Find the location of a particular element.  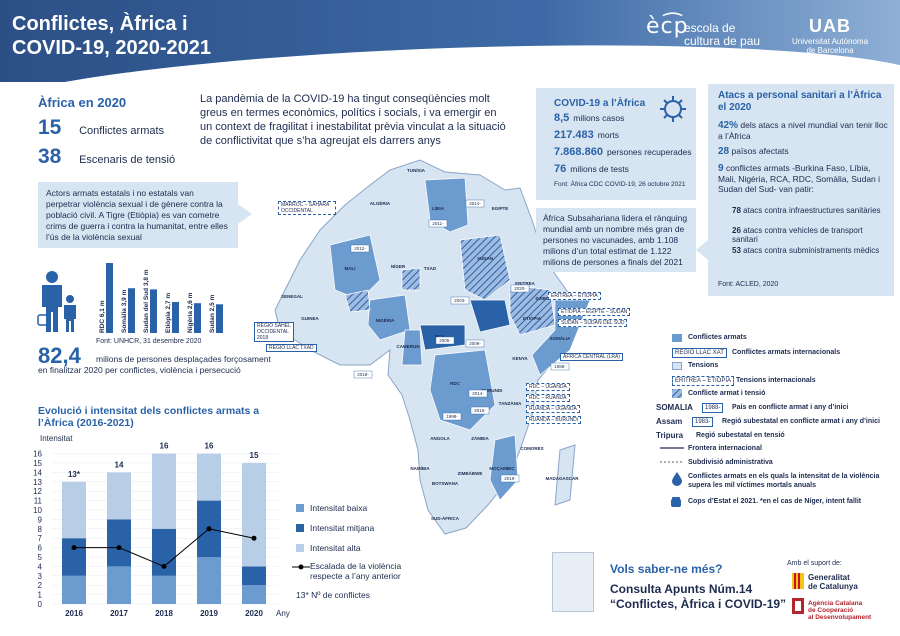

sudan-region is located at coordinates (485, 267).